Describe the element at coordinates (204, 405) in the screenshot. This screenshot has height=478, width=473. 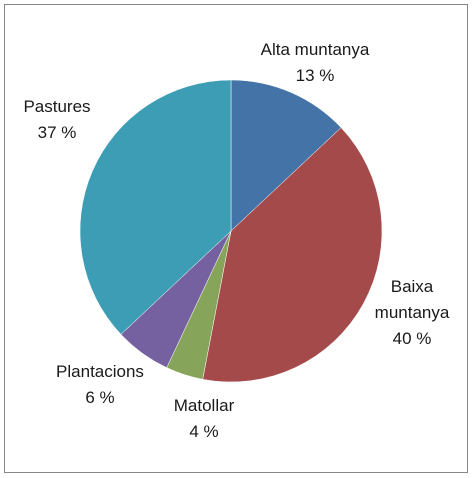
I see `category-label: Matollar` at that location.